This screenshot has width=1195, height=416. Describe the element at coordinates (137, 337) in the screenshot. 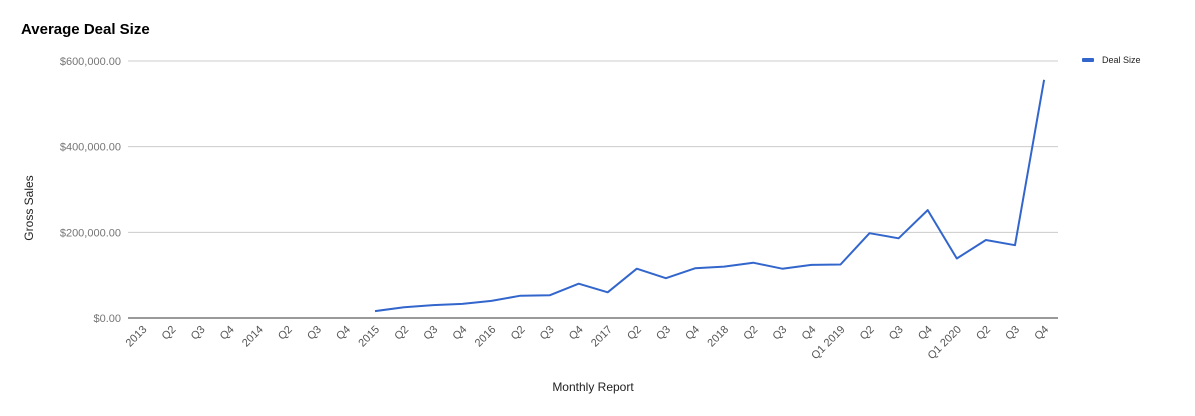

I see `x-tick-label: 2013` at that location.